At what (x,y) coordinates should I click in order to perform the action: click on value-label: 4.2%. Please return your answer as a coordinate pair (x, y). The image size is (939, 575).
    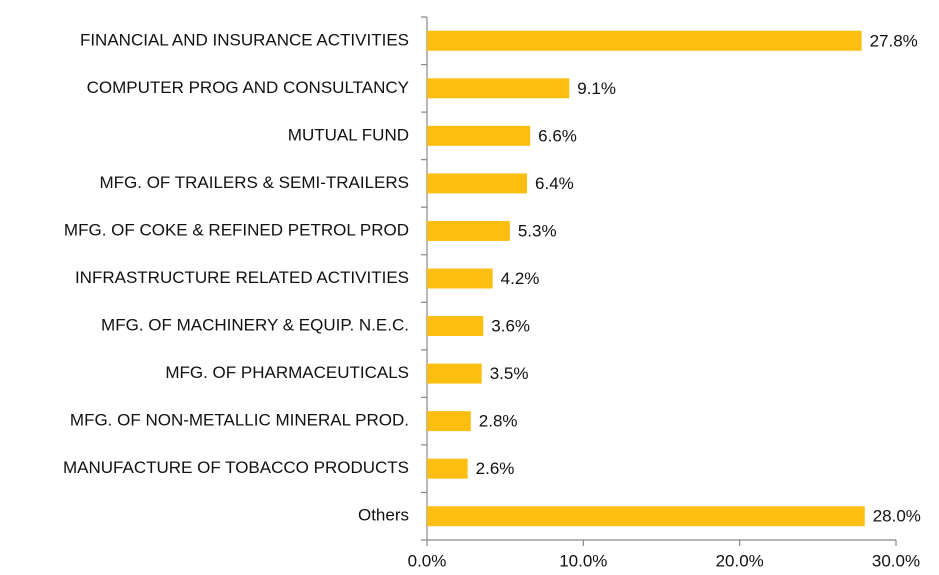
    Looking at the image, I should click on (520, 278).